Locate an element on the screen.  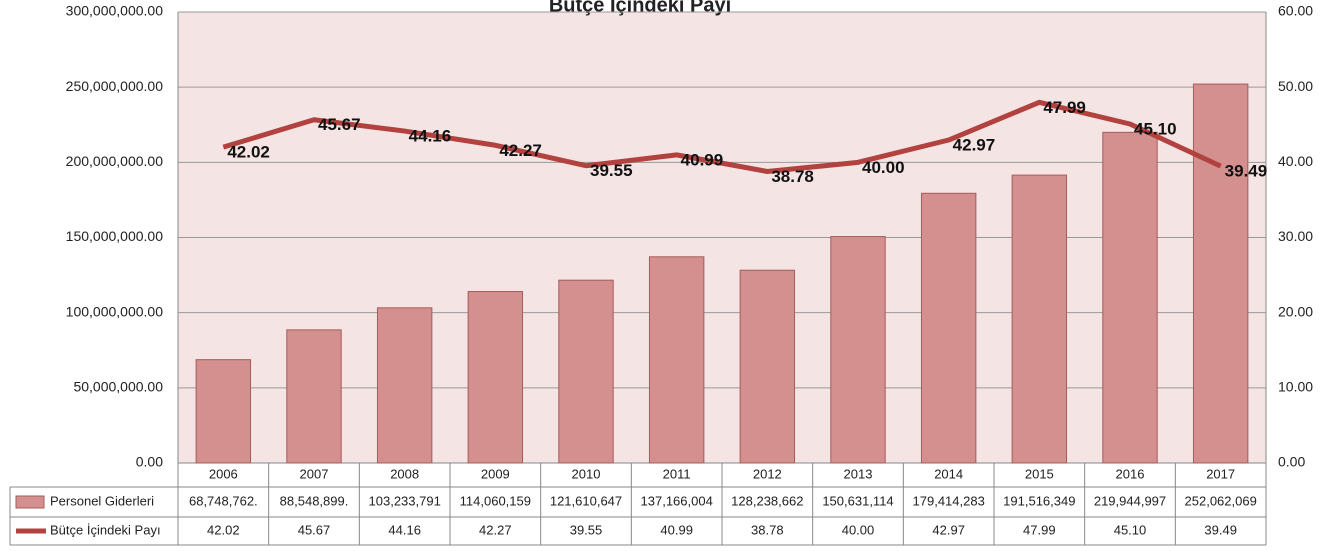
y-tick-label: 150,000,000.00 is located at coordinates (115, 236).